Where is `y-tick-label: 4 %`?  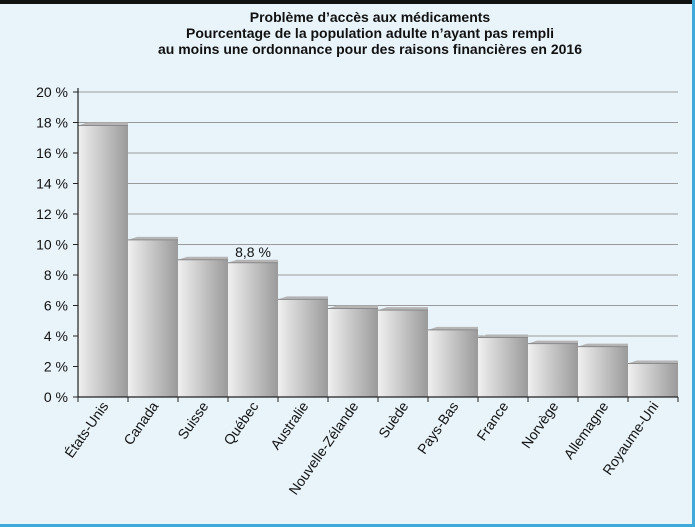 y-tick-label: 4 % is located at coordinates (56, 336).